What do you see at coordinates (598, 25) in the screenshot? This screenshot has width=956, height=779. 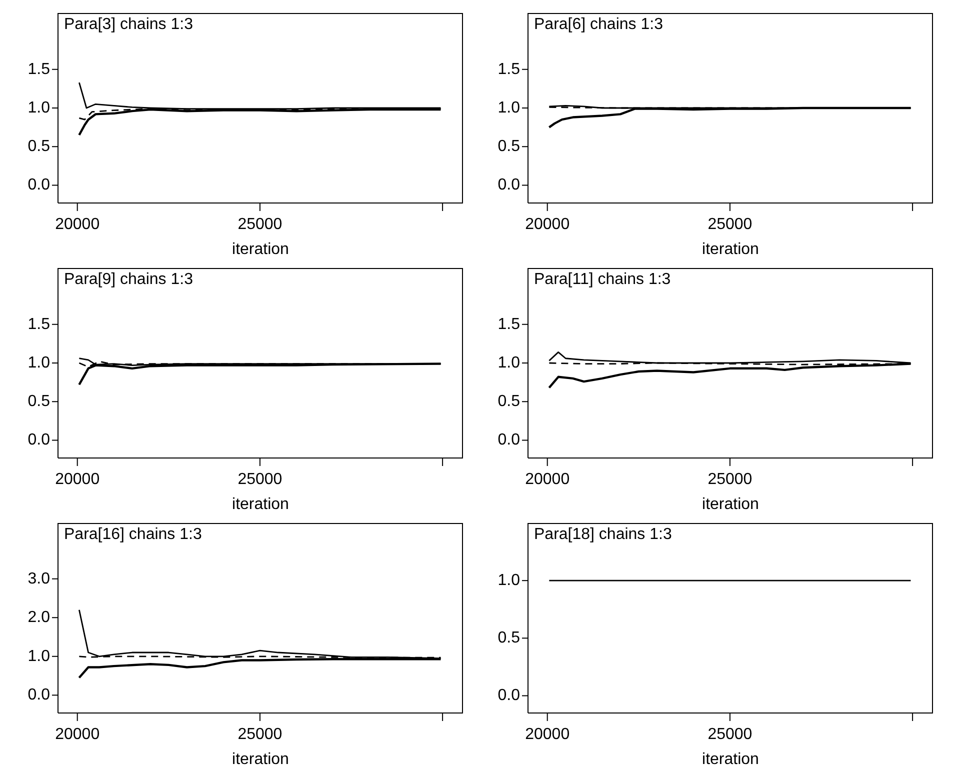 I see `chart-title: Para[6] chains 1:3` at bounding box center [598, 25].